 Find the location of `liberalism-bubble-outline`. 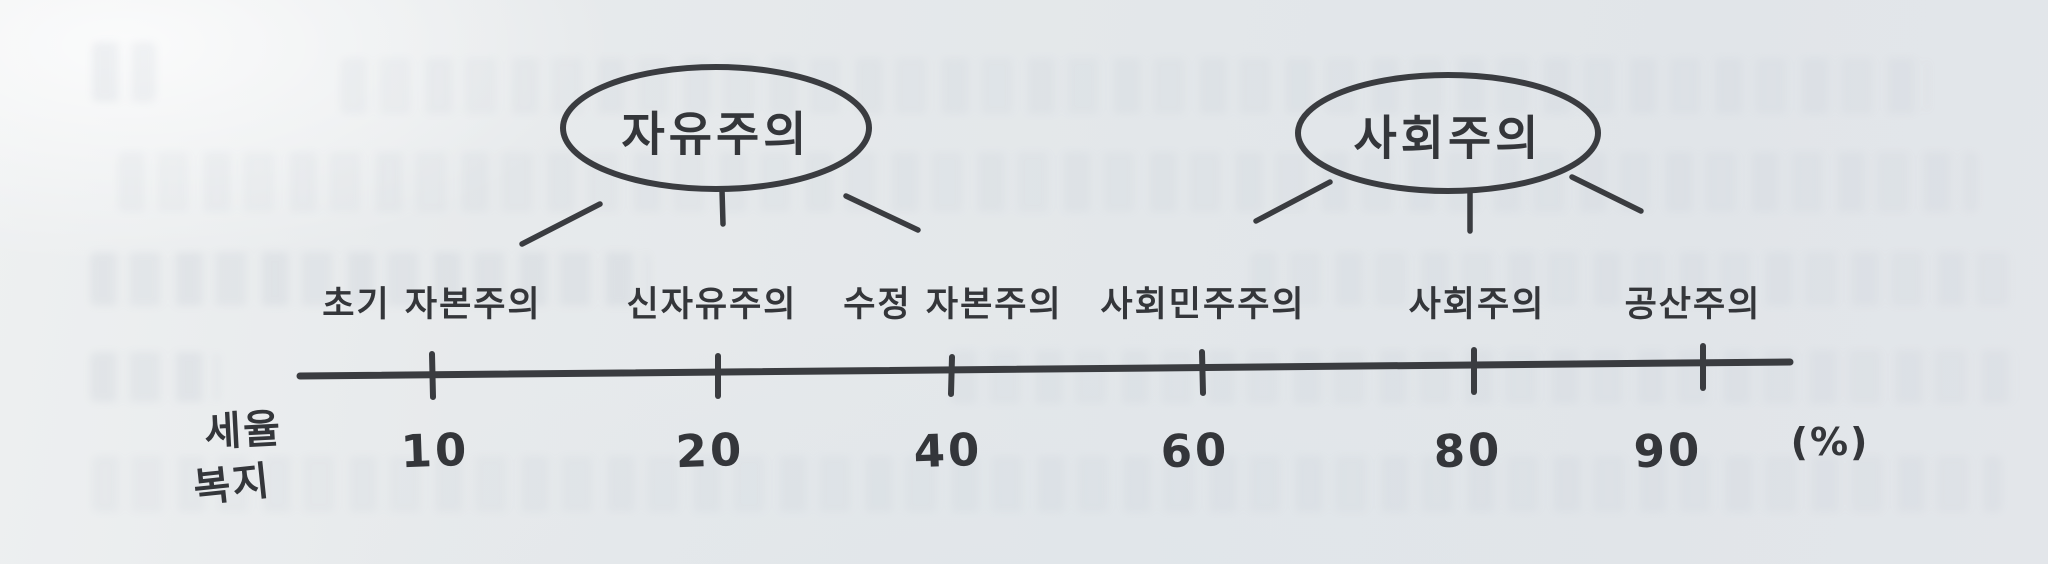

liberalism-bubble-outline is located at coordinates (716, 128).